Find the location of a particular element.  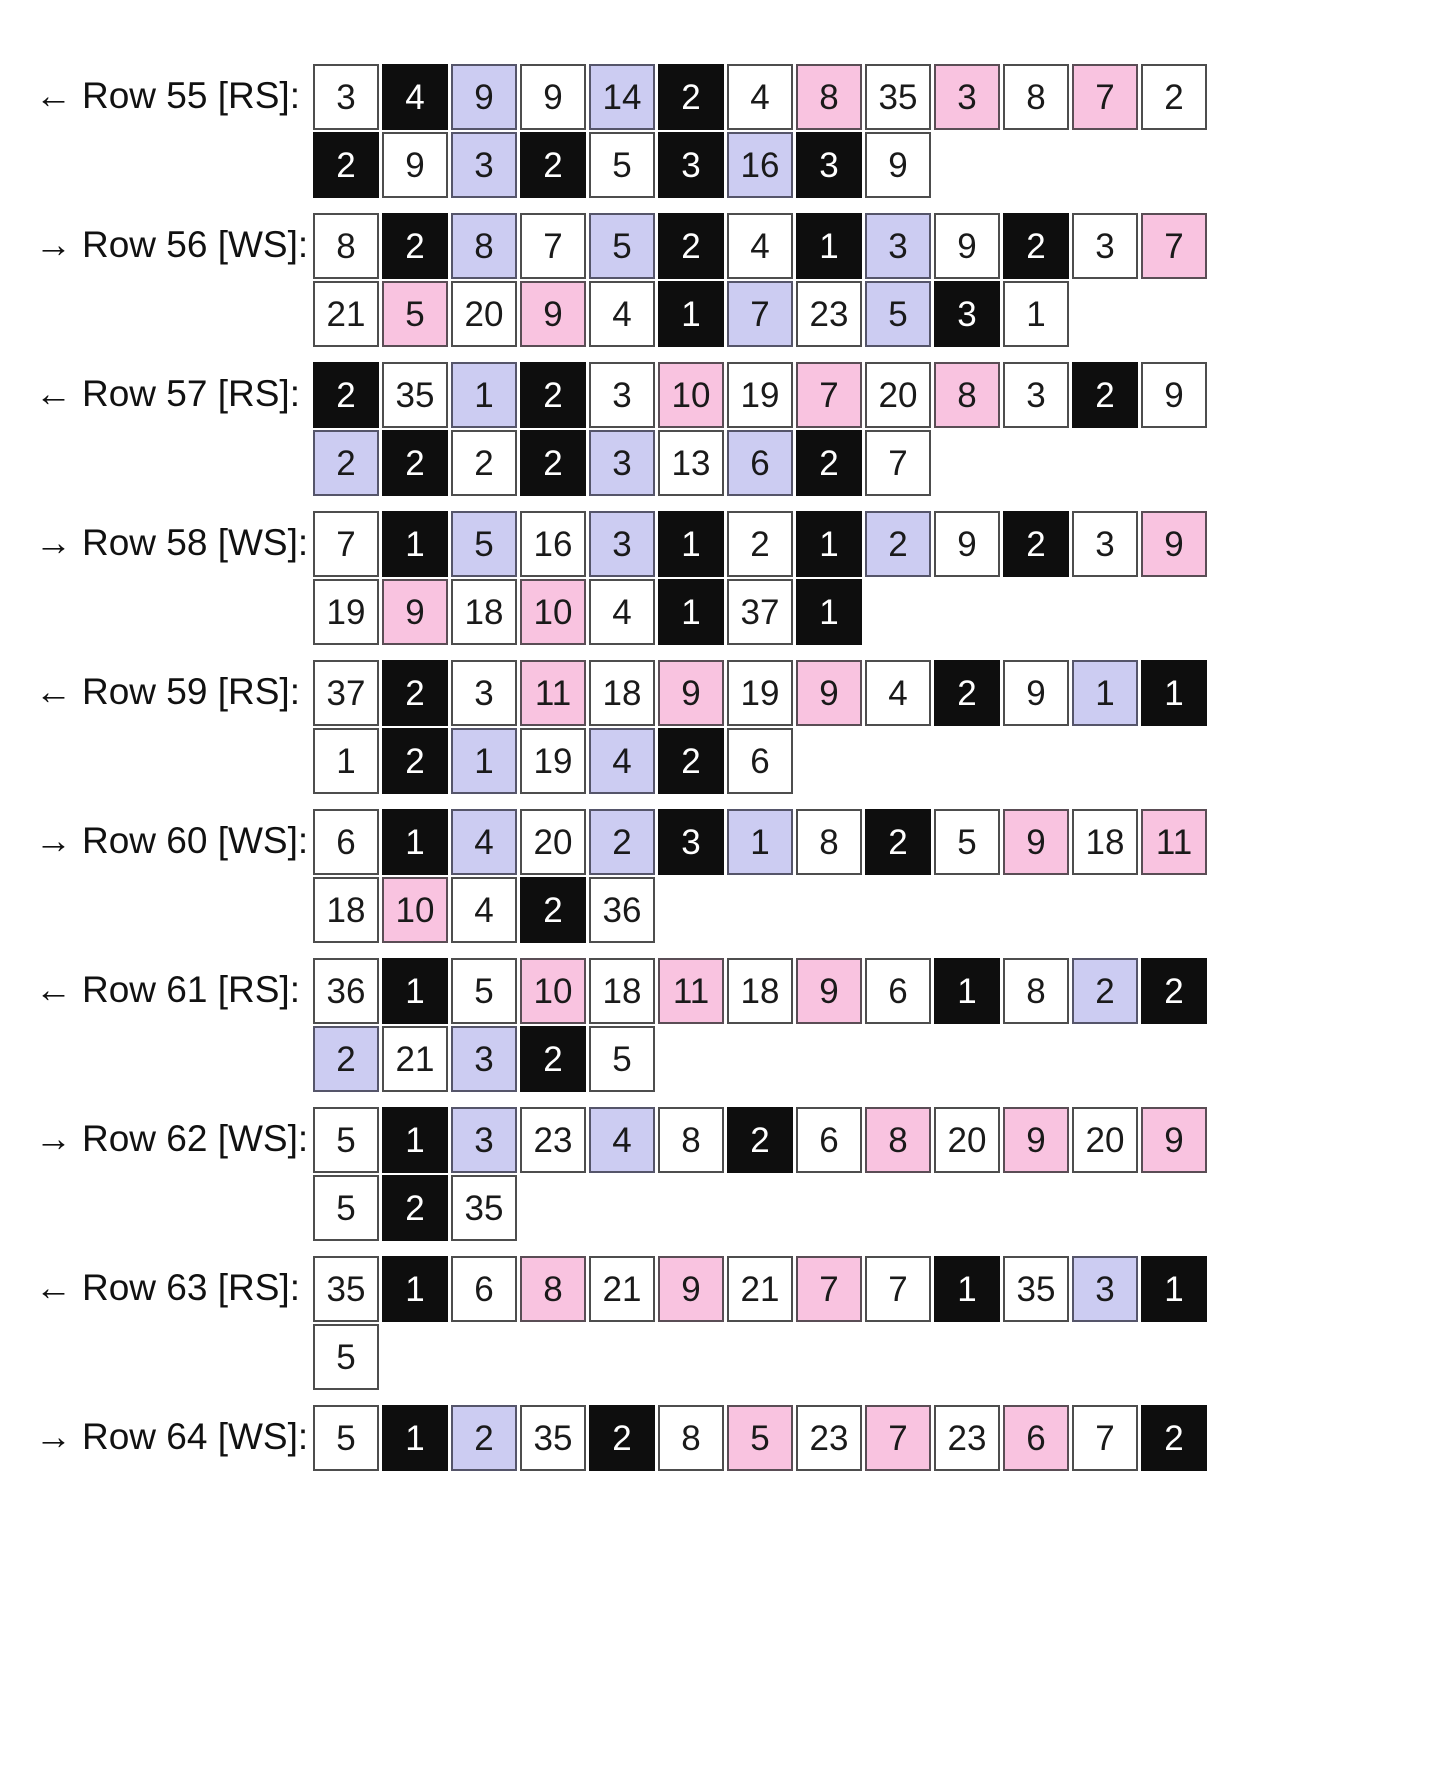

left-arrow-icon: ← is located at coordinates (53, 95).